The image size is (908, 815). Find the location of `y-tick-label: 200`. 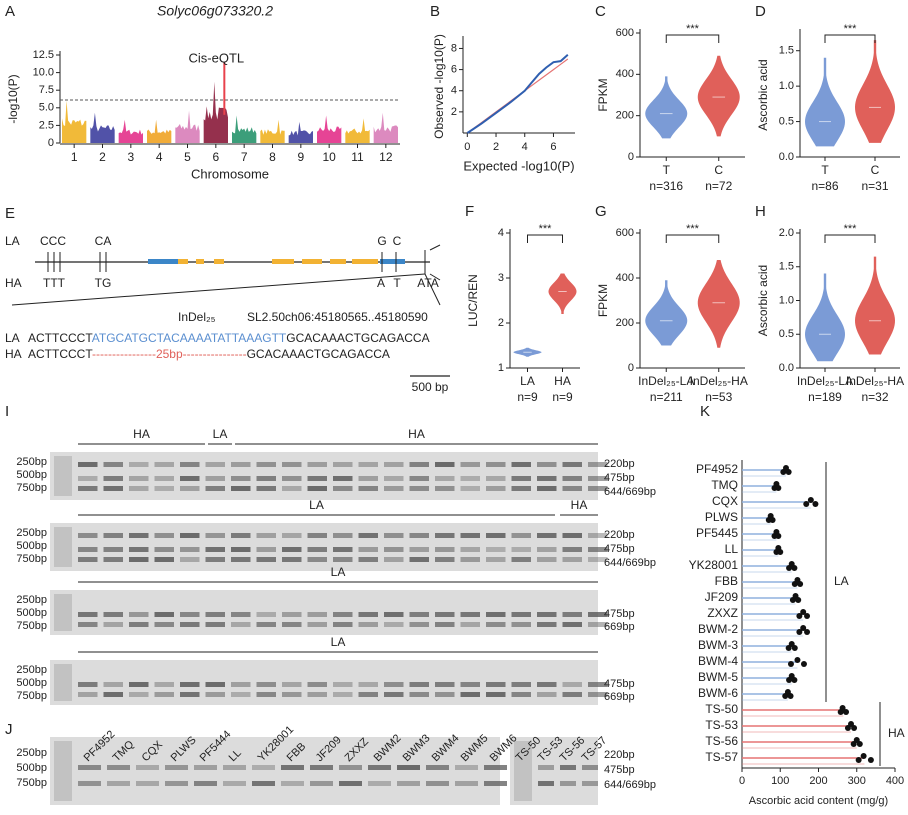

y-tick-label: 200 is located at coordinates (625, 116).